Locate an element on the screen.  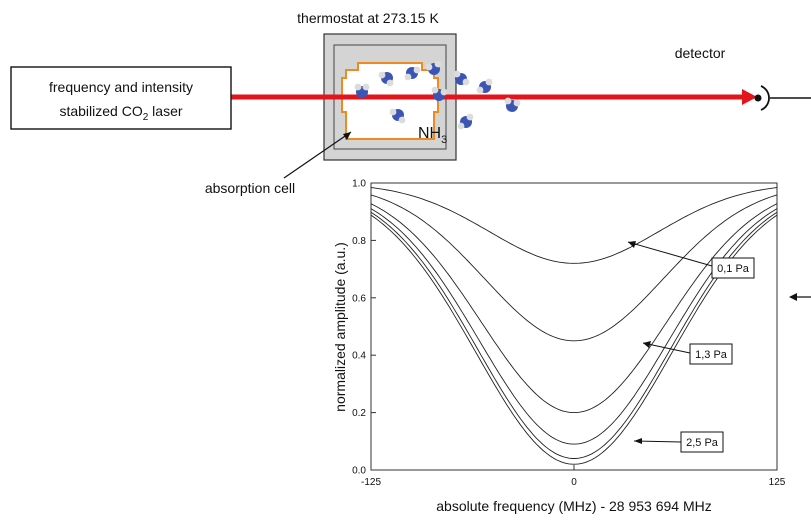
annotation-text: 1,3 Pa is located at coordinates (711, 355).